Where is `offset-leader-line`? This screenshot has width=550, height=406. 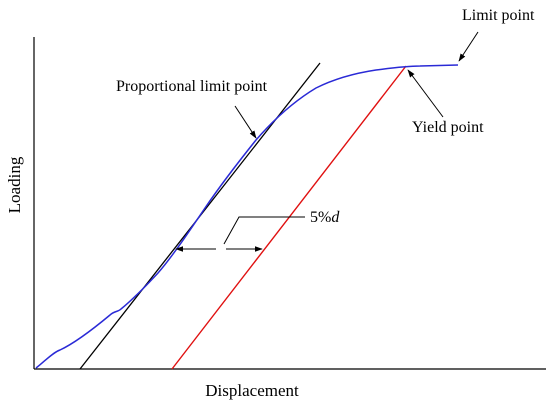
offset-leader-line is located at coordinates (264, 230).